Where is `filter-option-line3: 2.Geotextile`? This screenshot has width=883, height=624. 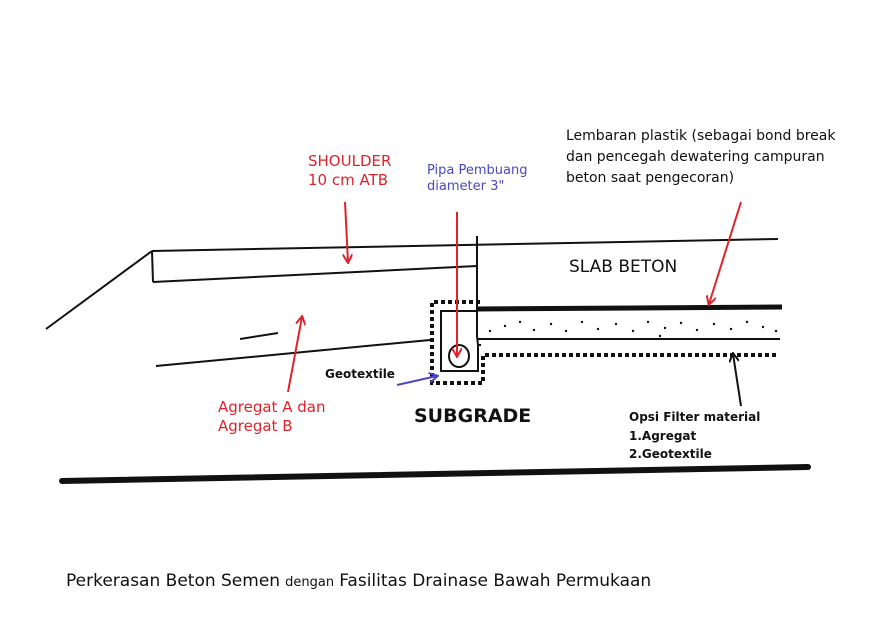
filter-option-line3: 2.Geotextile is located at coordinates (670, 454).